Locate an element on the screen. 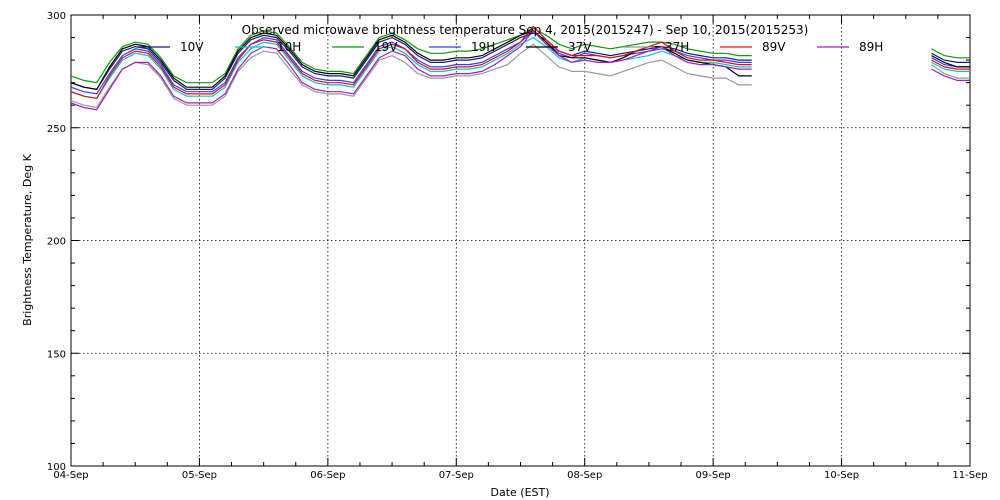  y-tick-label: 150 is located at coordinates (56, 354).